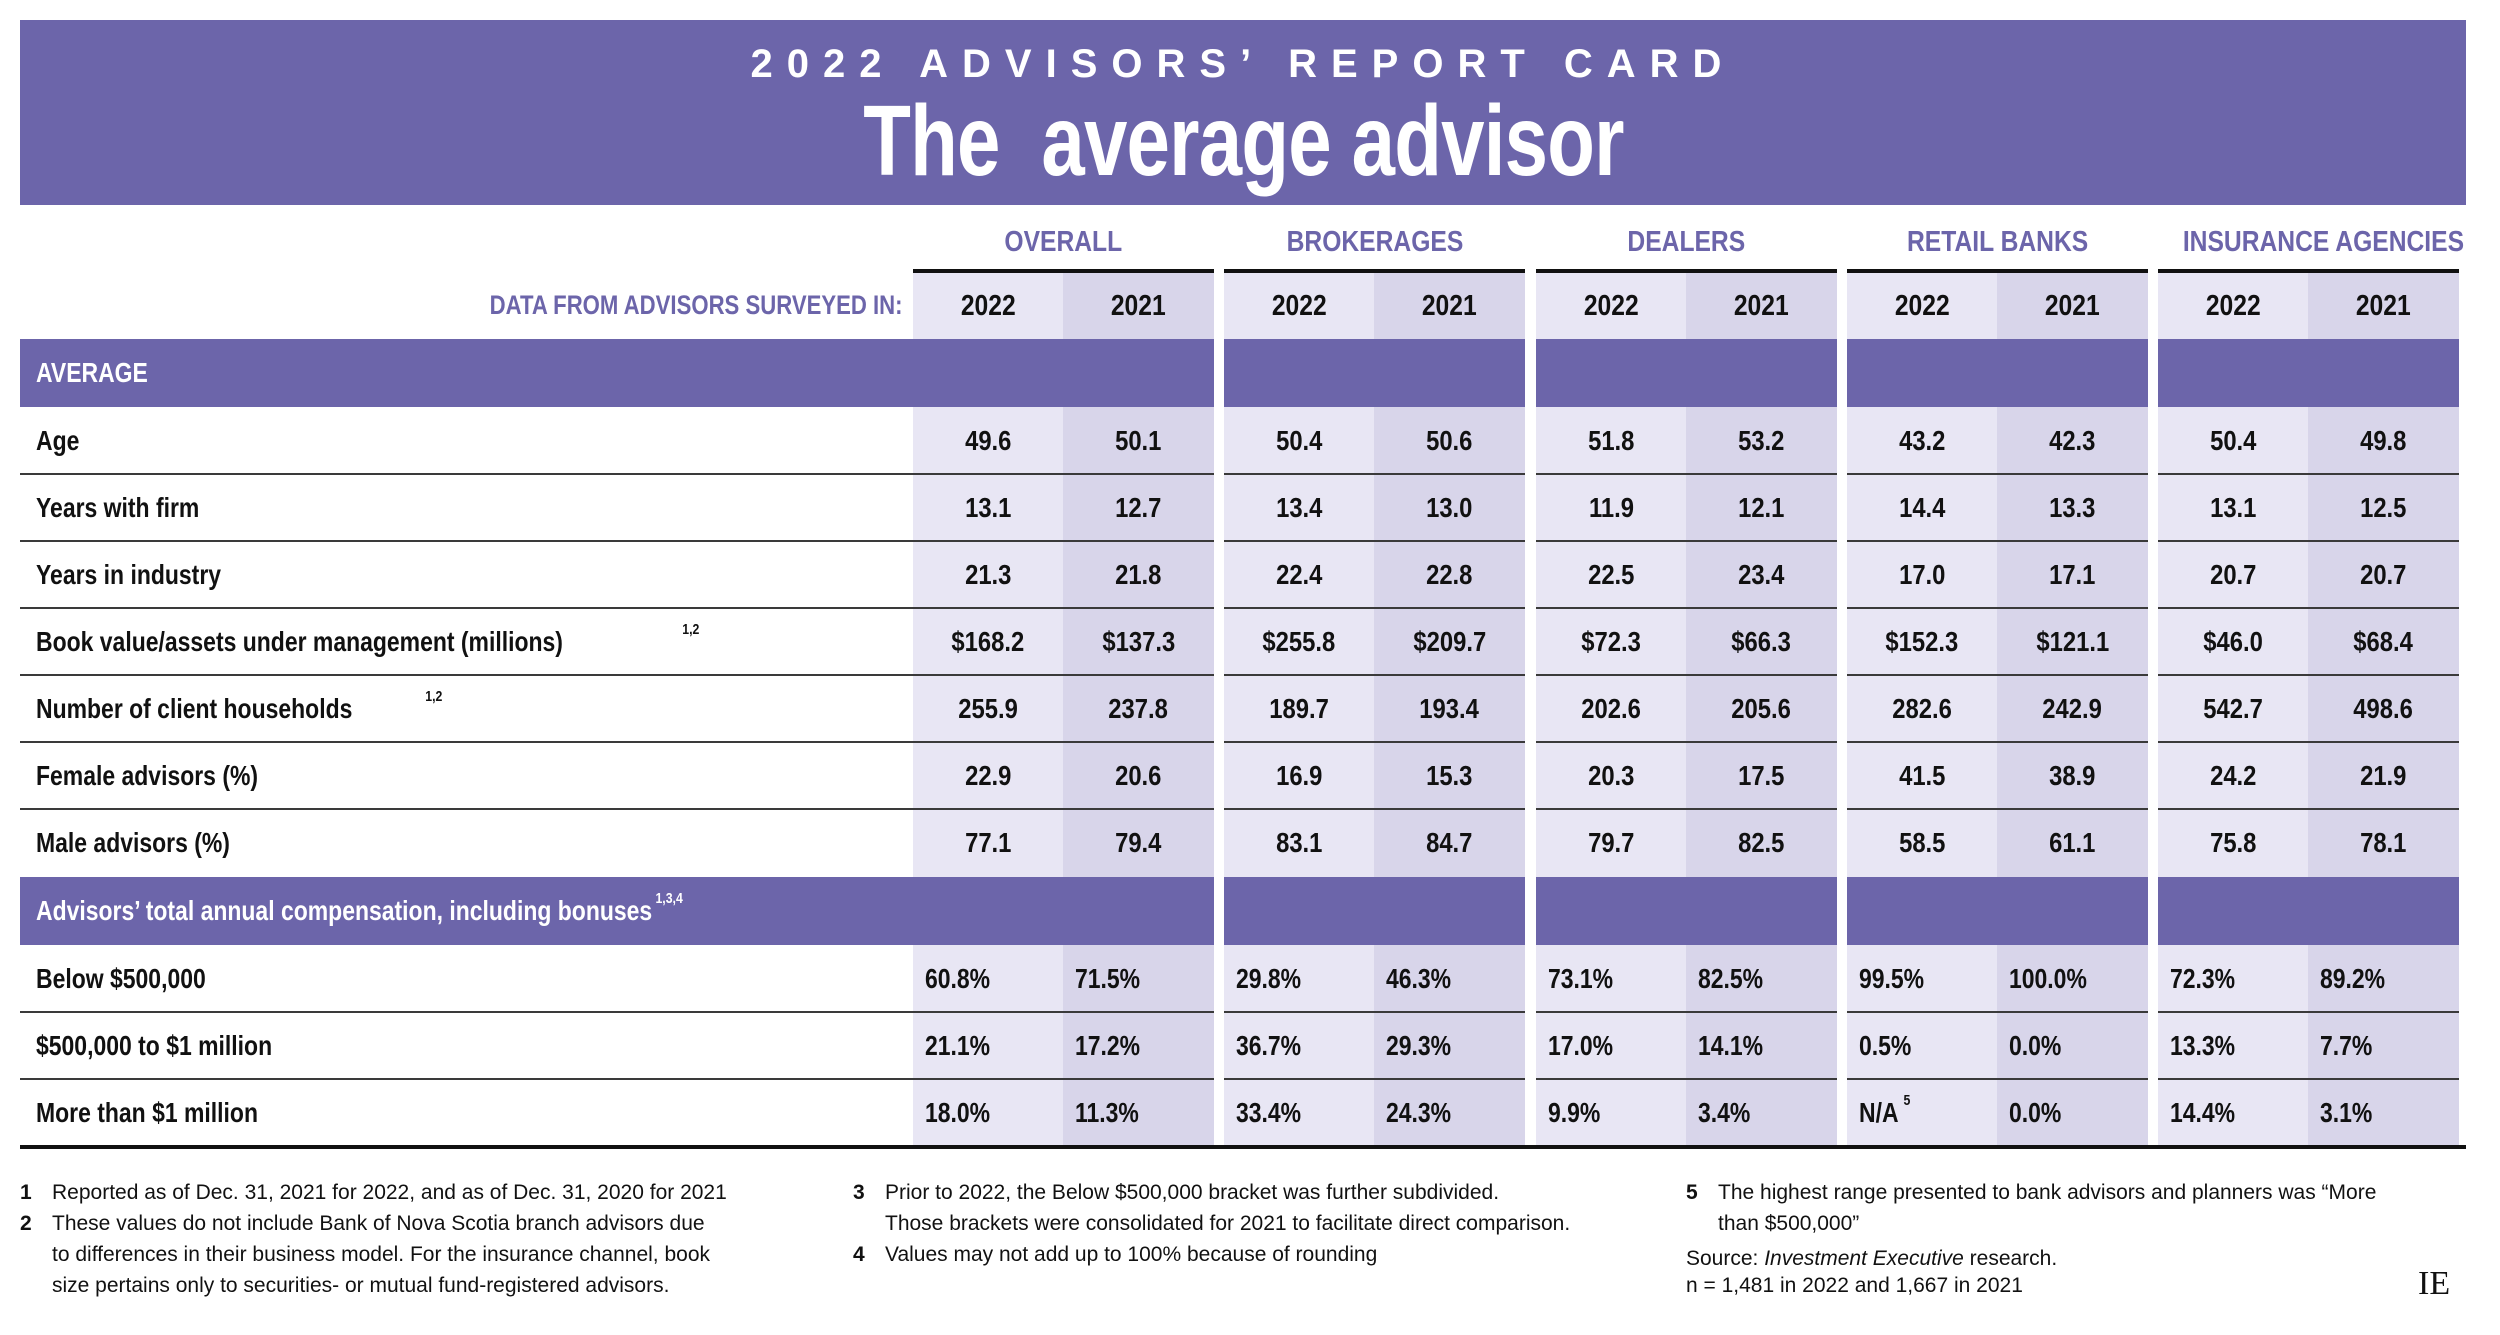 This screenshot has height=1335, width=2500. What do you see at coordinates (1138, 708) in the screenshot?
I see `cell-value: 237.8` at bounding box center [1138, 708].